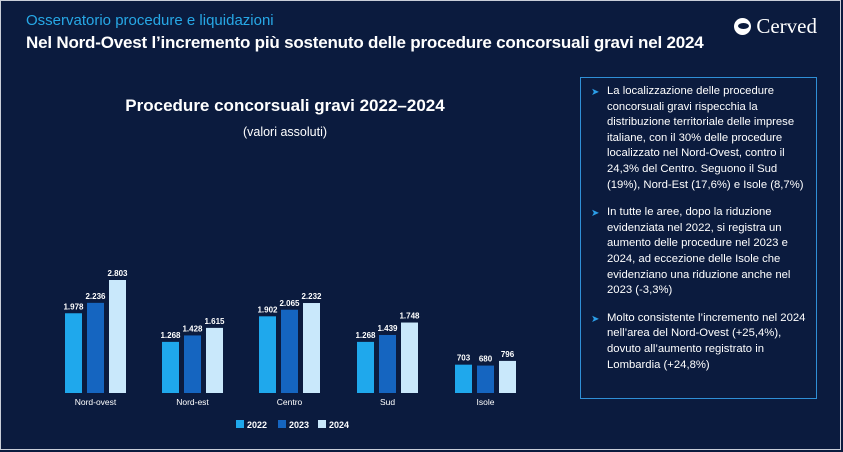 This screenshot has width=843, height=452. Describe the element at coordinates (289, 303) in the screenshot. I see `data-label: 2.065` at that location.